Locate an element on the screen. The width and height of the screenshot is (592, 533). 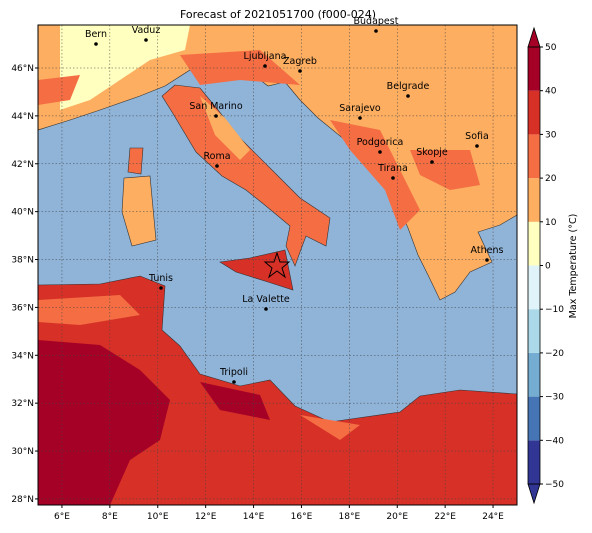
lat-tick-label: 30°N is located at coordinates (22, 452).